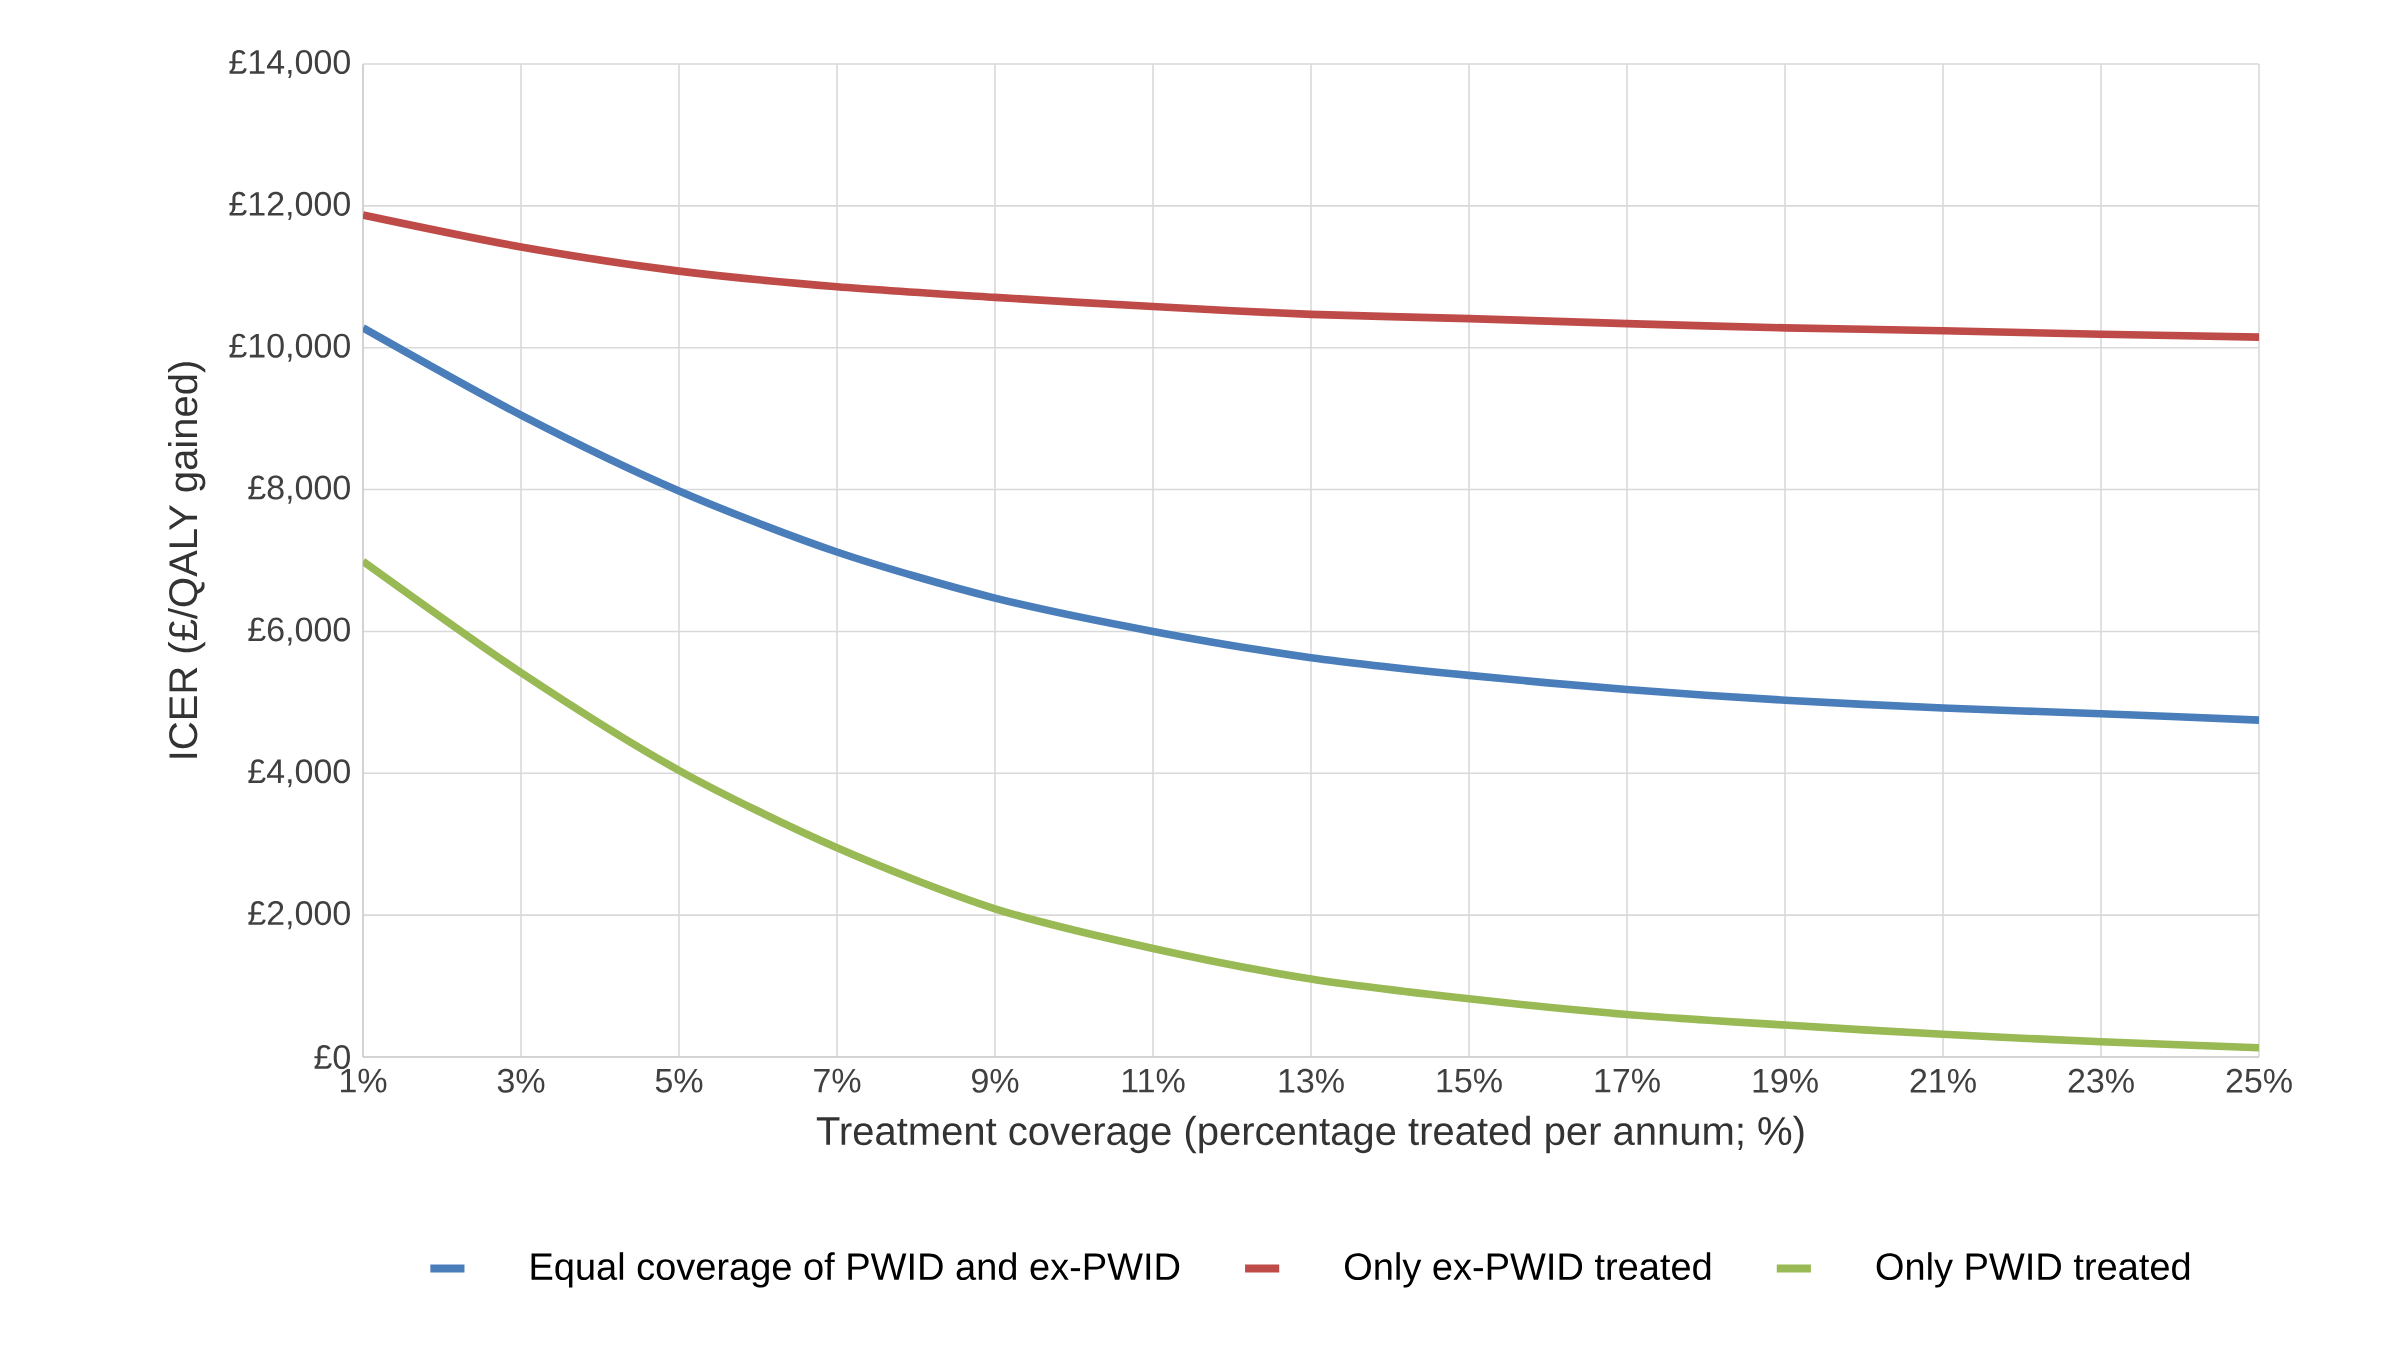  I want to click on y-tick-label: £0, so click(332, 1057).